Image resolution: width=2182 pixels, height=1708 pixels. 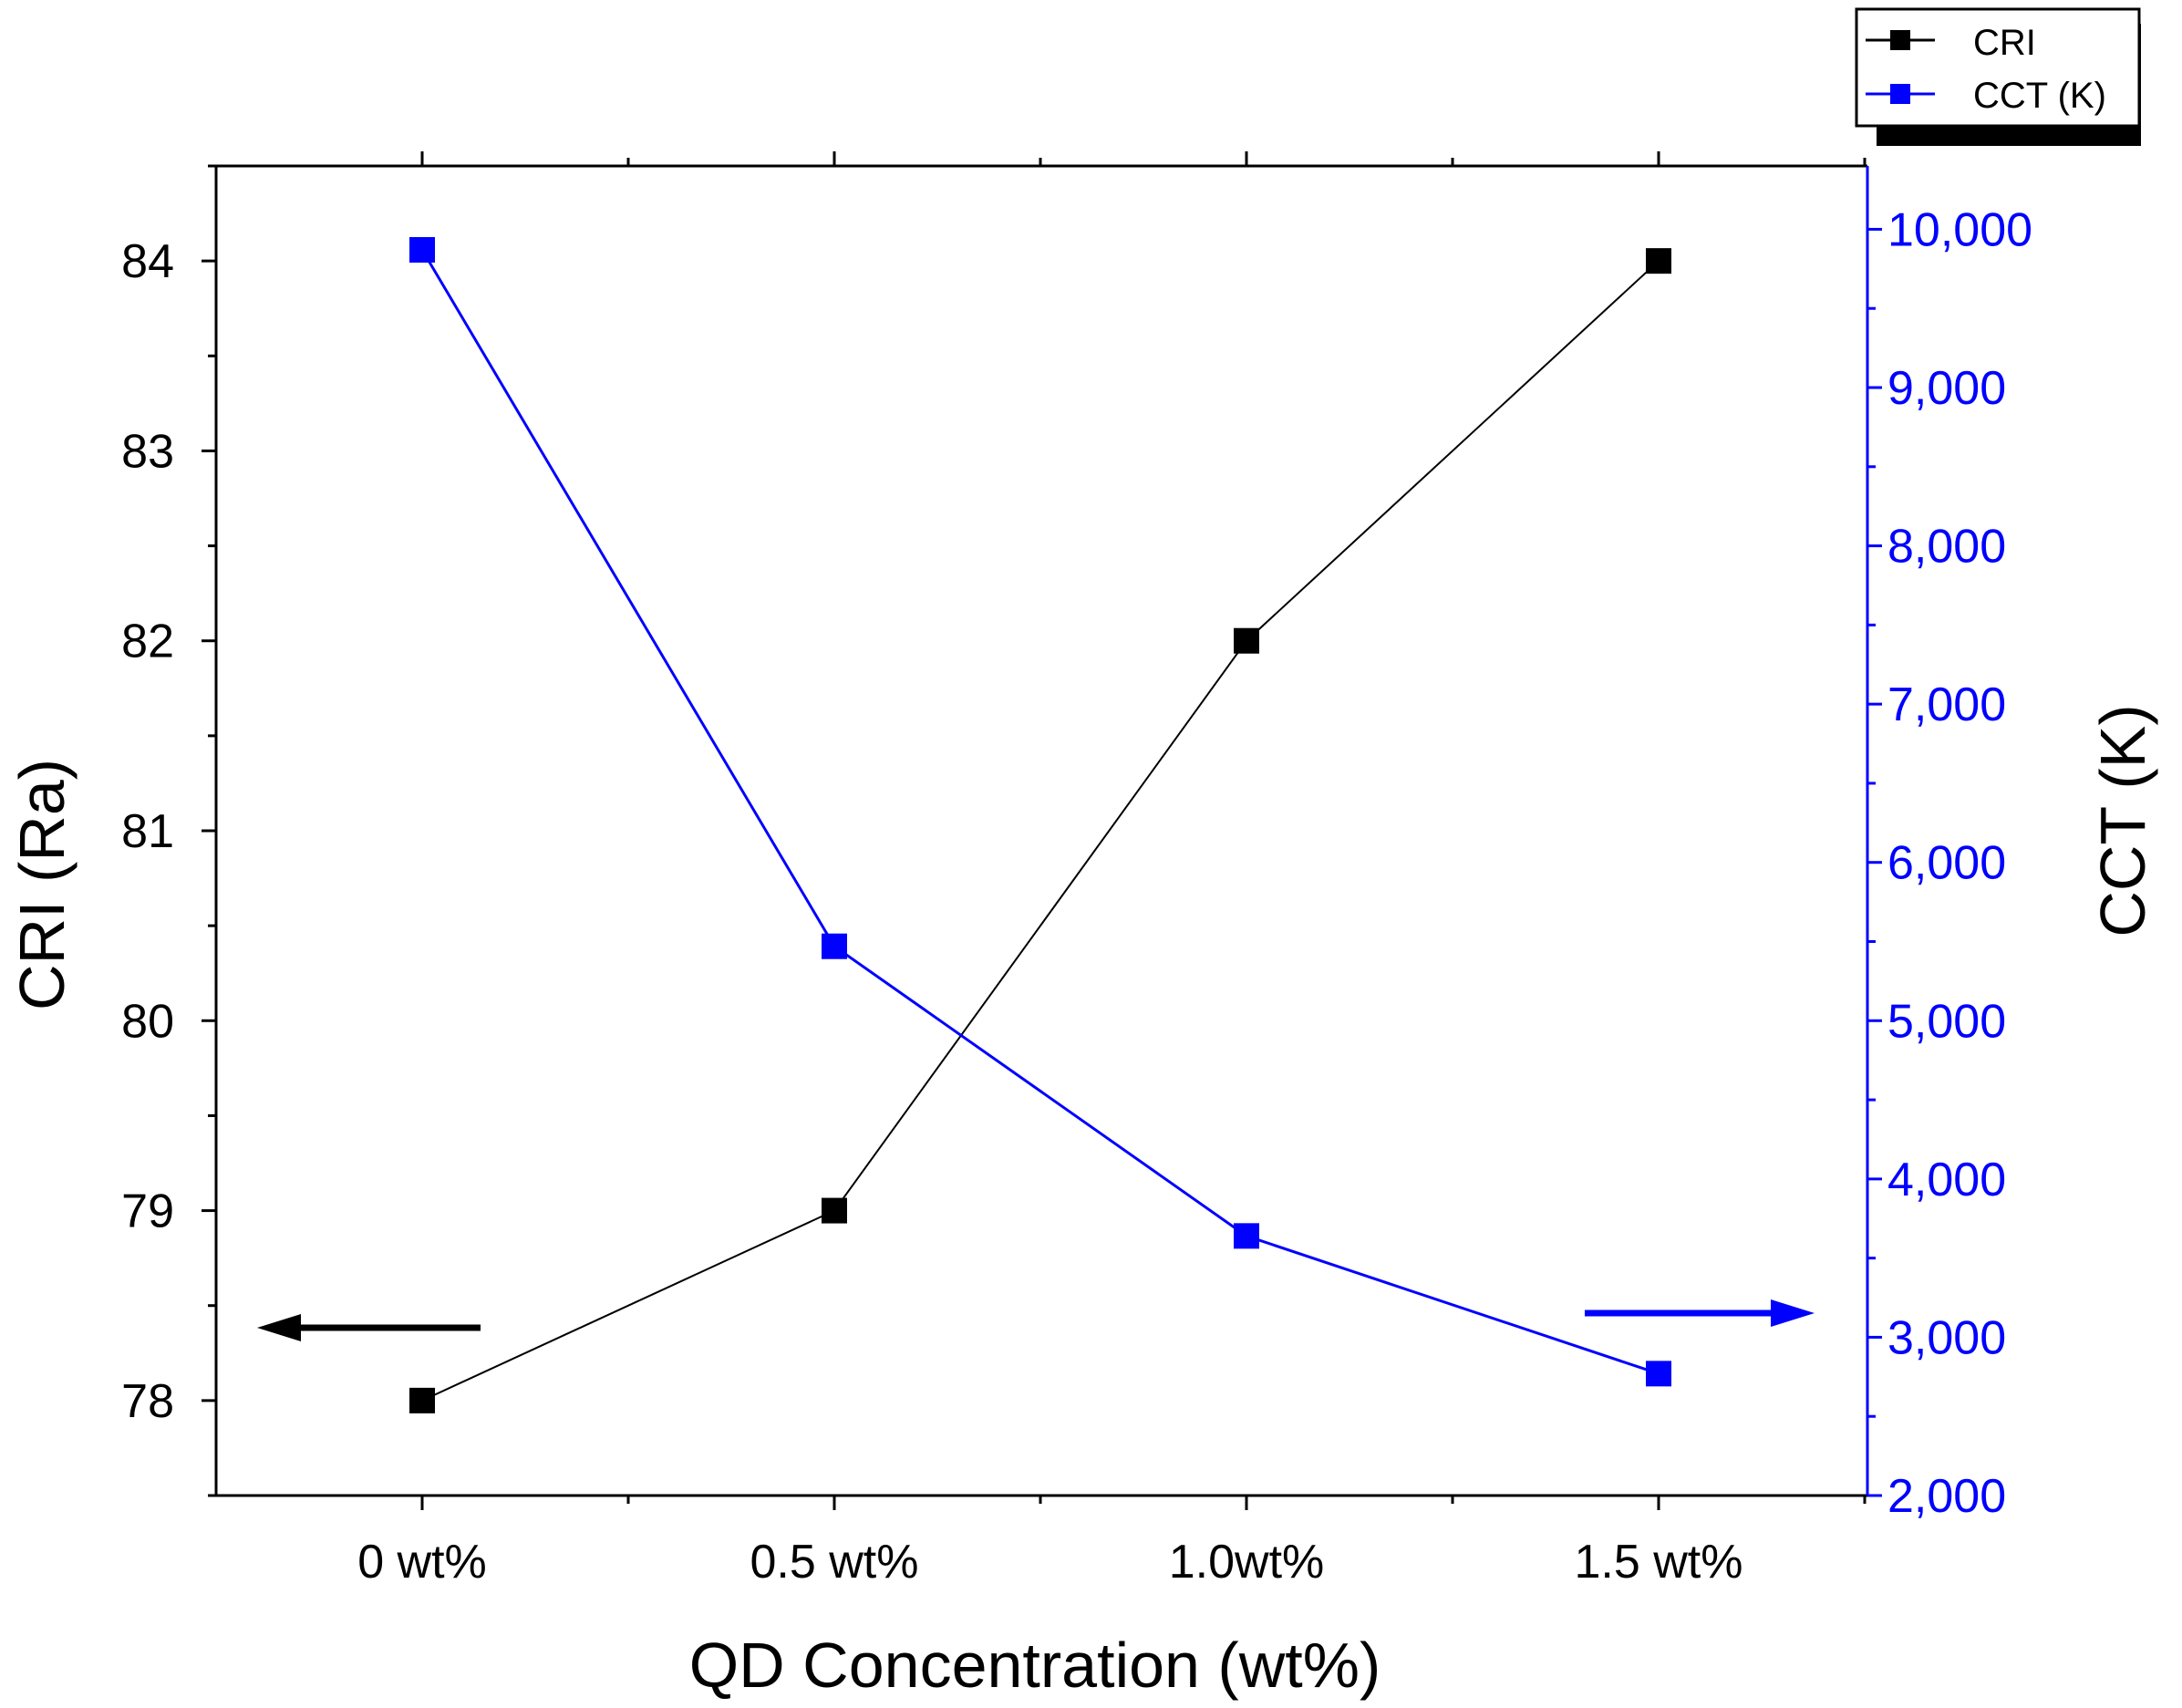 I want to click on y-right-tick-label: 6,000, so click(x=1946, y=863).